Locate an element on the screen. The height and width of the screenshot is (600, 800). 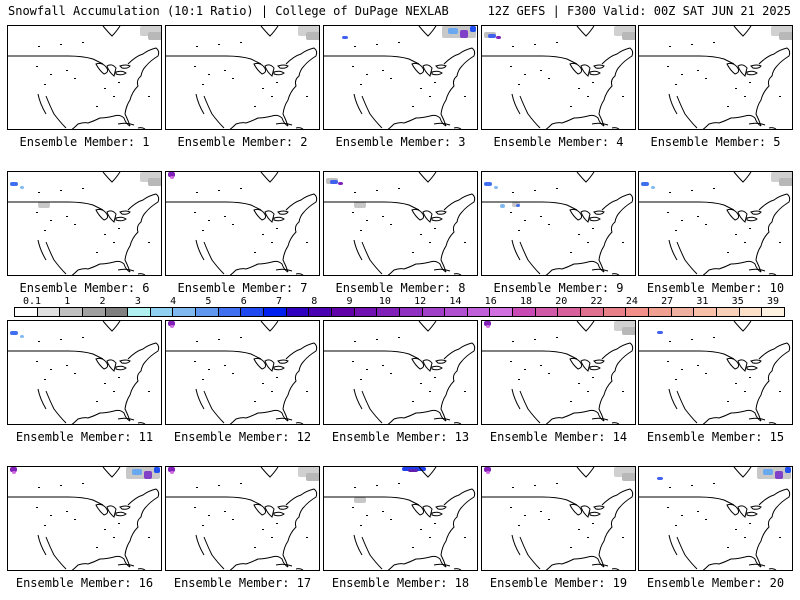
ensemble-member-caption: Ensemble Member: 12 is located at coordinates (242, 437).